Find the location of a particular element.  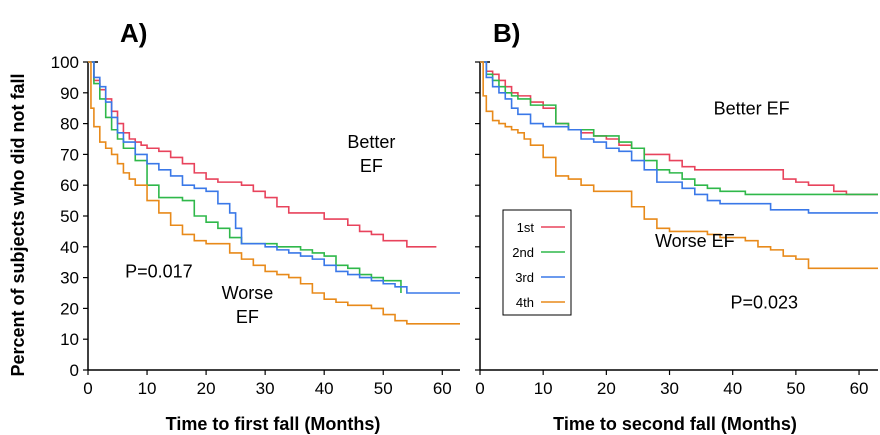

panel-b-annotations: Better EF Worse EF P=0.023 is located at coordinates (726, 205).